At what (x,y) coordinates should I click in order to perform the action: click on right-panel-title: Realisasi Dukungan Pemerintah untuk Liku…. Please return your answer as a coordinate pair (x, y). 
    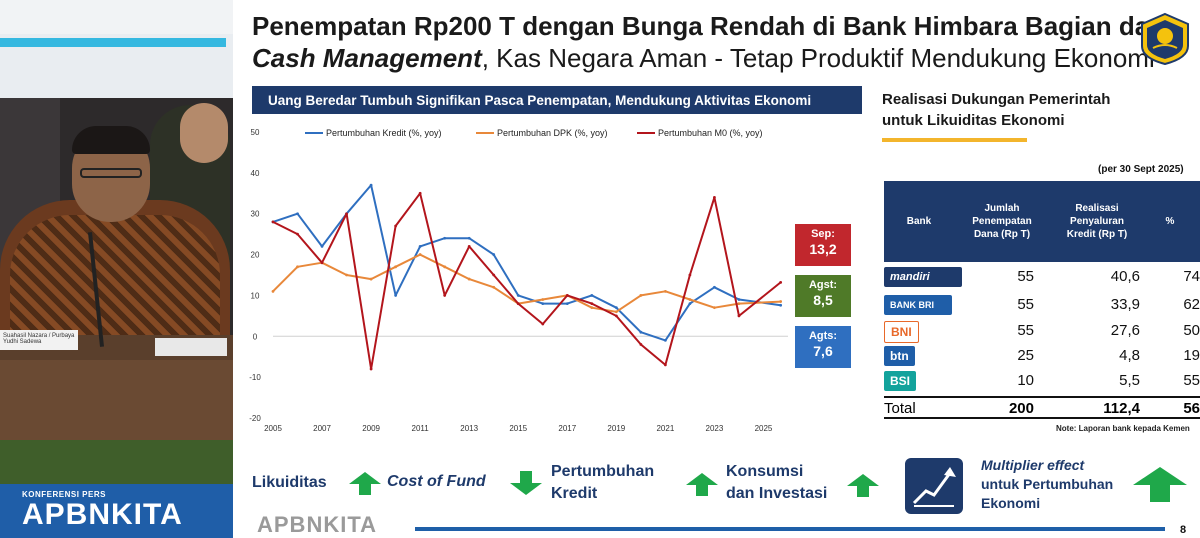
    Looking at the image, I should click on (1032, 110).